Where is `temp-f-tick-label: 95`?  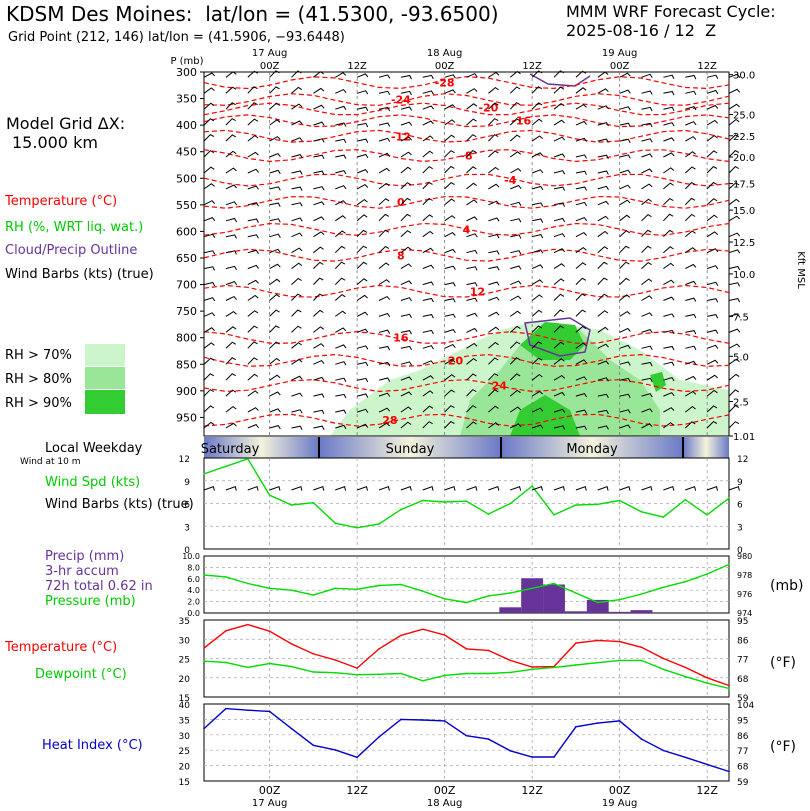
temp-f-tick-label: 95 is located at coordinates (742, 622).